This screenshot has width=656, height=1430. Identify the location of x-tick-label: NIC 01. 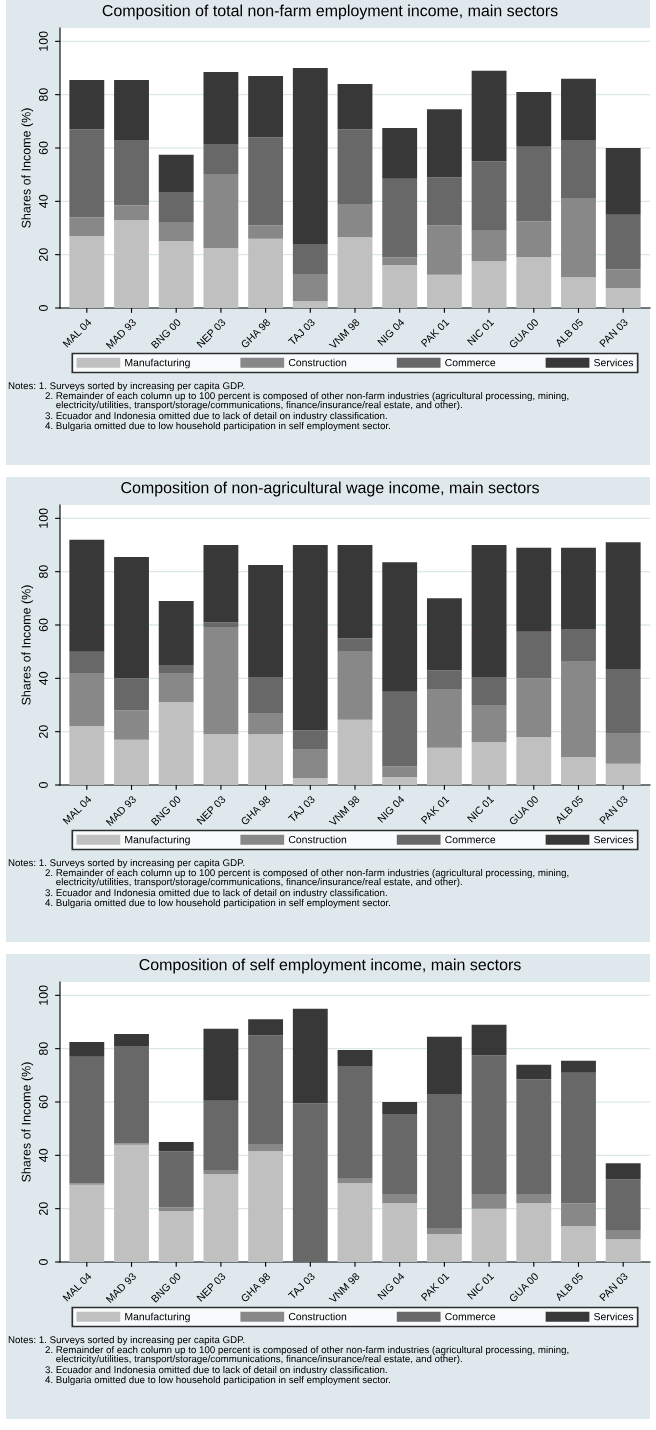
(480, 332).